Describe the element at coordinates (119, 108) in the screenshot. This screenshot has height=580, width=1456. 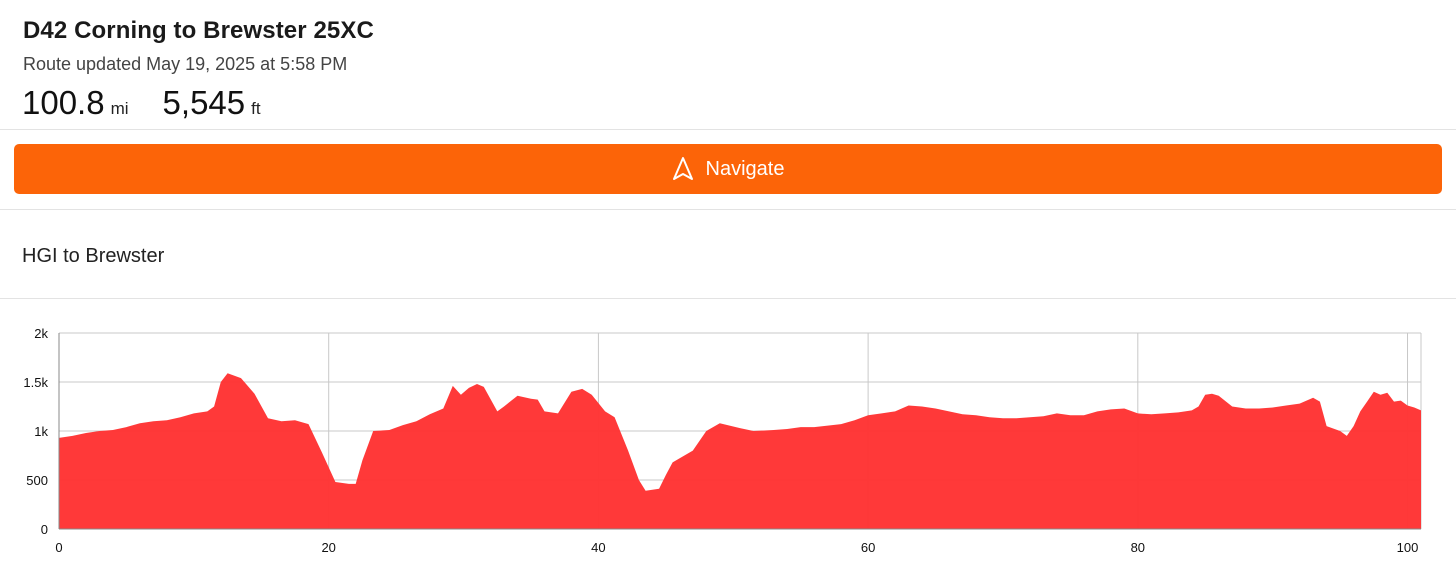
I see `distance-unit: mi` at that location.